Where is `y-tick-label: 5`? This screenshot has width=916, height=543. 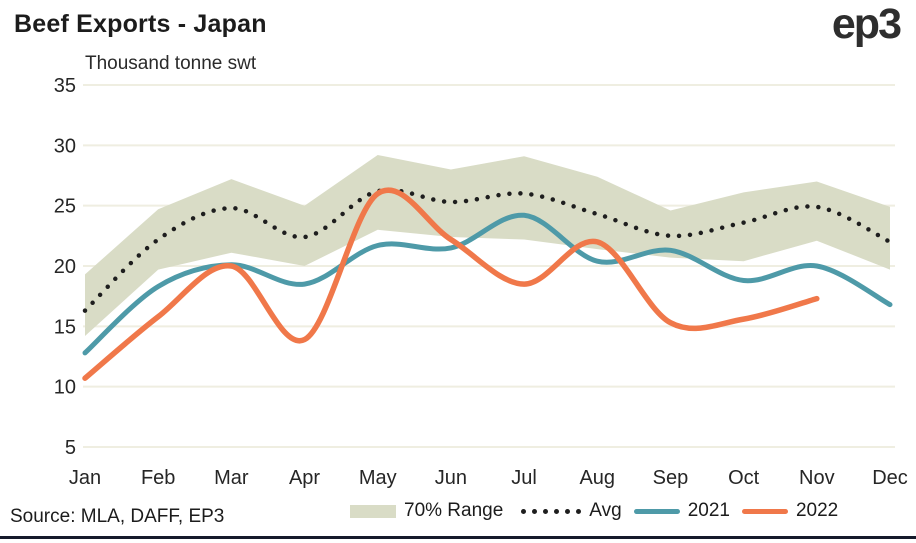
y-tick-label: 5 is located at coordinates (70, 448).